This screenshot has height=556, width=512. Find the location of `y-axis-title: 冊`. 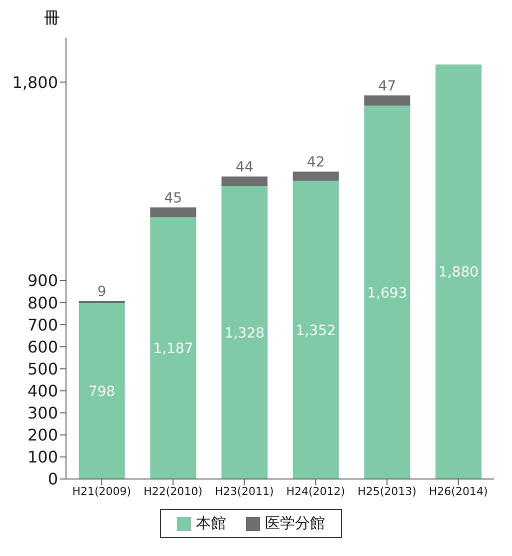

y-axis-title: 冊 is located at coordinates (52, 18).